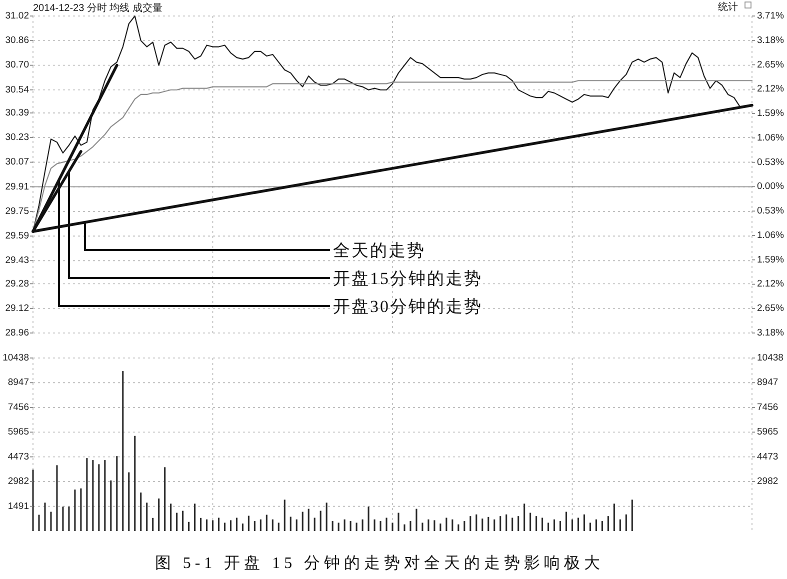 The width and height of the screenshot is (787, 579). Describe the element at coordinates (767, 432) in the screenshot. I see `y2-tick-label: 5965` at that location.